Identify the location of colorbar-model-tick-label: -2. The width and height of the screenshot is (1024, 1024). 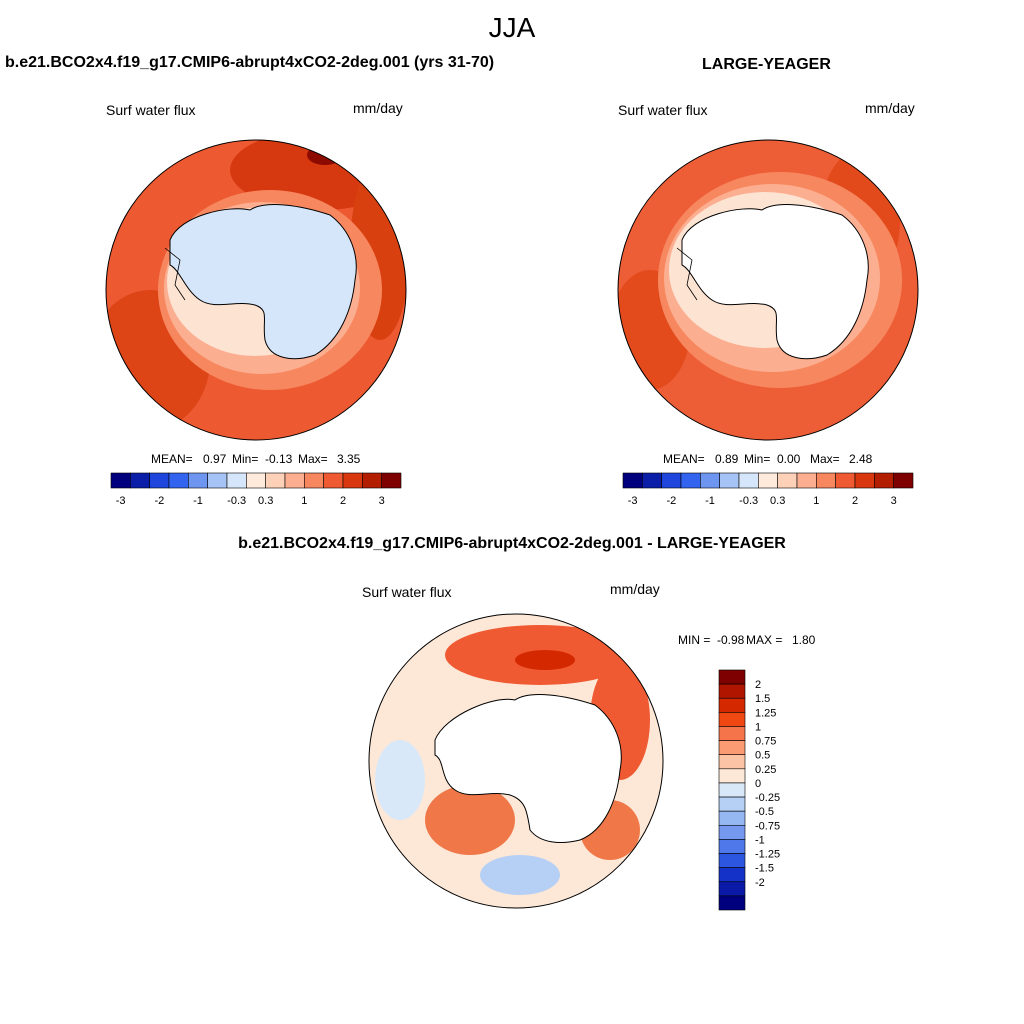
(159, 501).